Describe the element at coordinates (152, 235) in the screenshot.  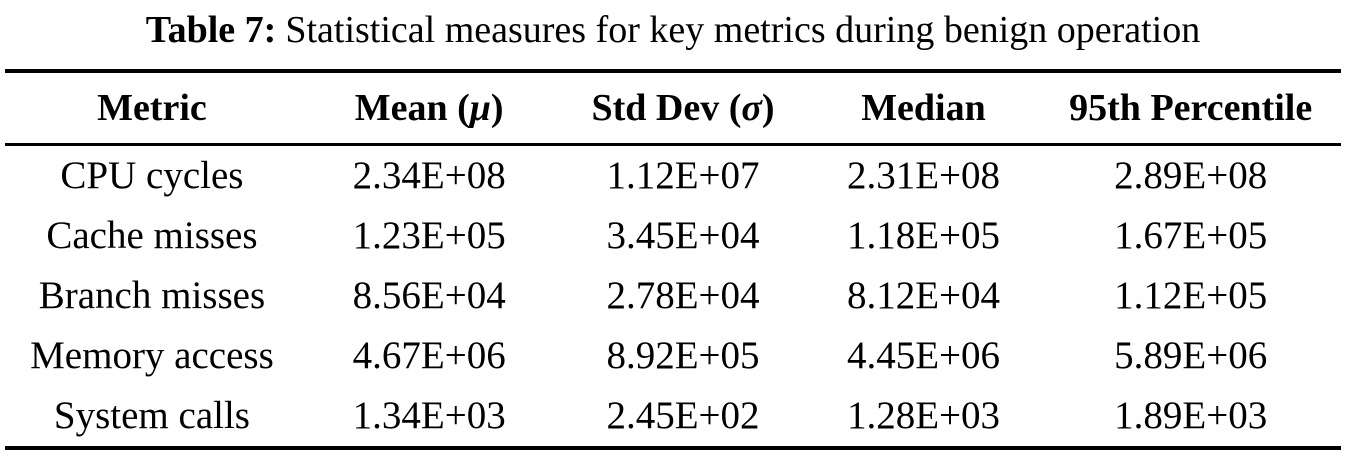
I see `cell-metric: Cache misses` at that location.